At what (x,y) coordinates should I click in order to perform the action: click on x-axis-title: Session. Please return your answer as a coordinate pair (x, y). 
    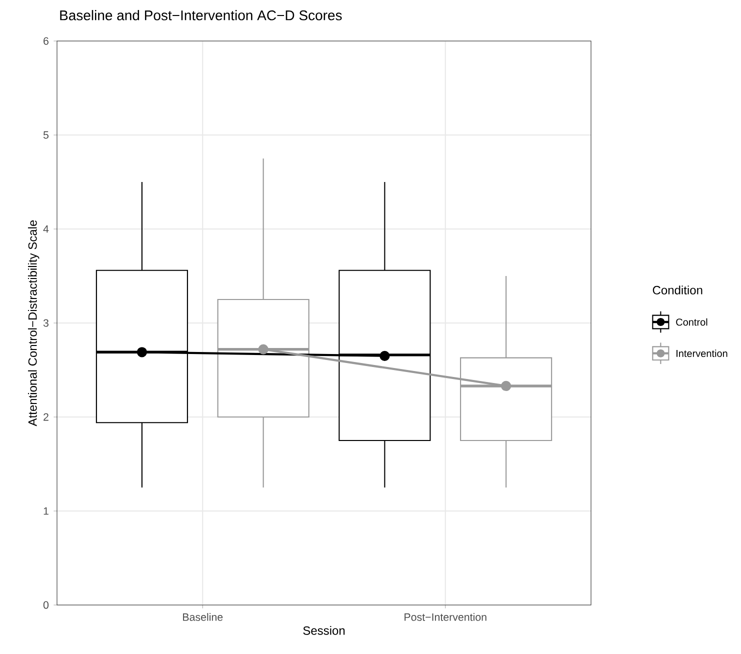
    Looking at the image, I should click on (324, 630).